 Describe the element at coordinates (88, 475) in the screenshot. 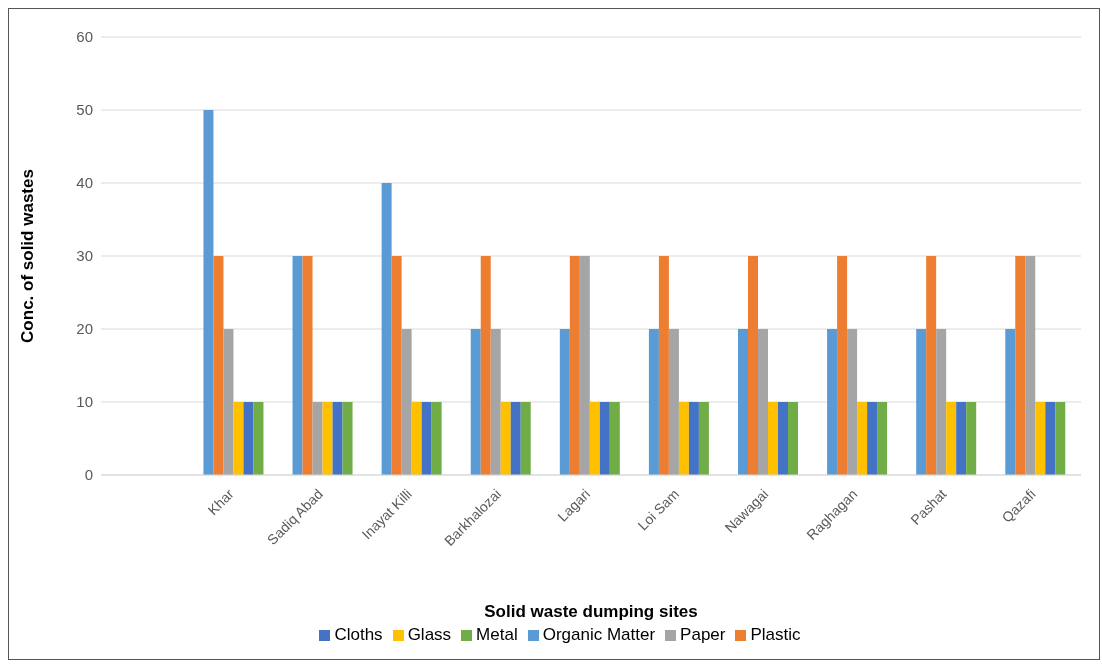

I see `y-tick-label: 0` at that location.